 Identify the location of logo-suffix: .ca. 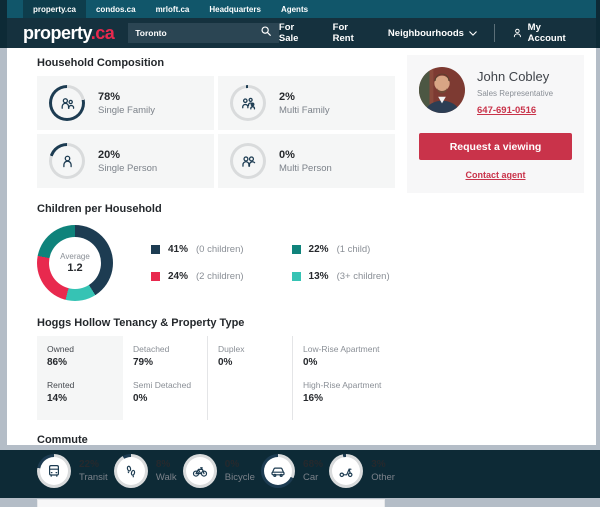
(103, 33).